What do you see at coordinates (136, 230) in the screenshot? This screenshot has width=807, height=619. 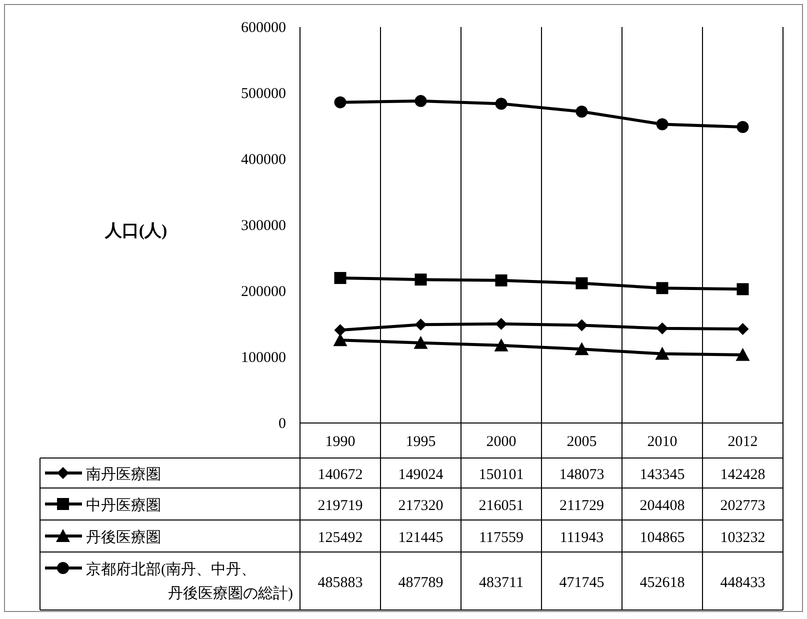 I see `y-axis-title: 人口(人)` at bounding box center [136, 230].